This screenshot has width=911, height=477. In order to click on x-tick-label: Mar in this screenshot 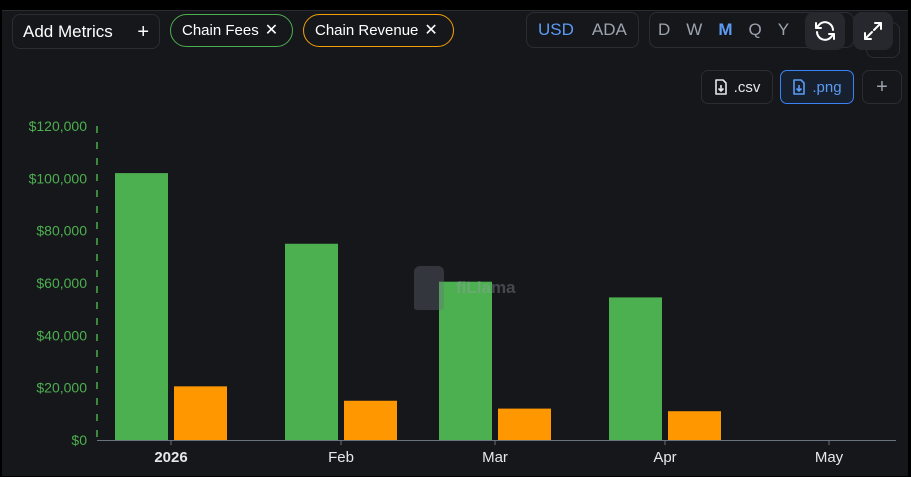, I will do `click(495, 457)`.